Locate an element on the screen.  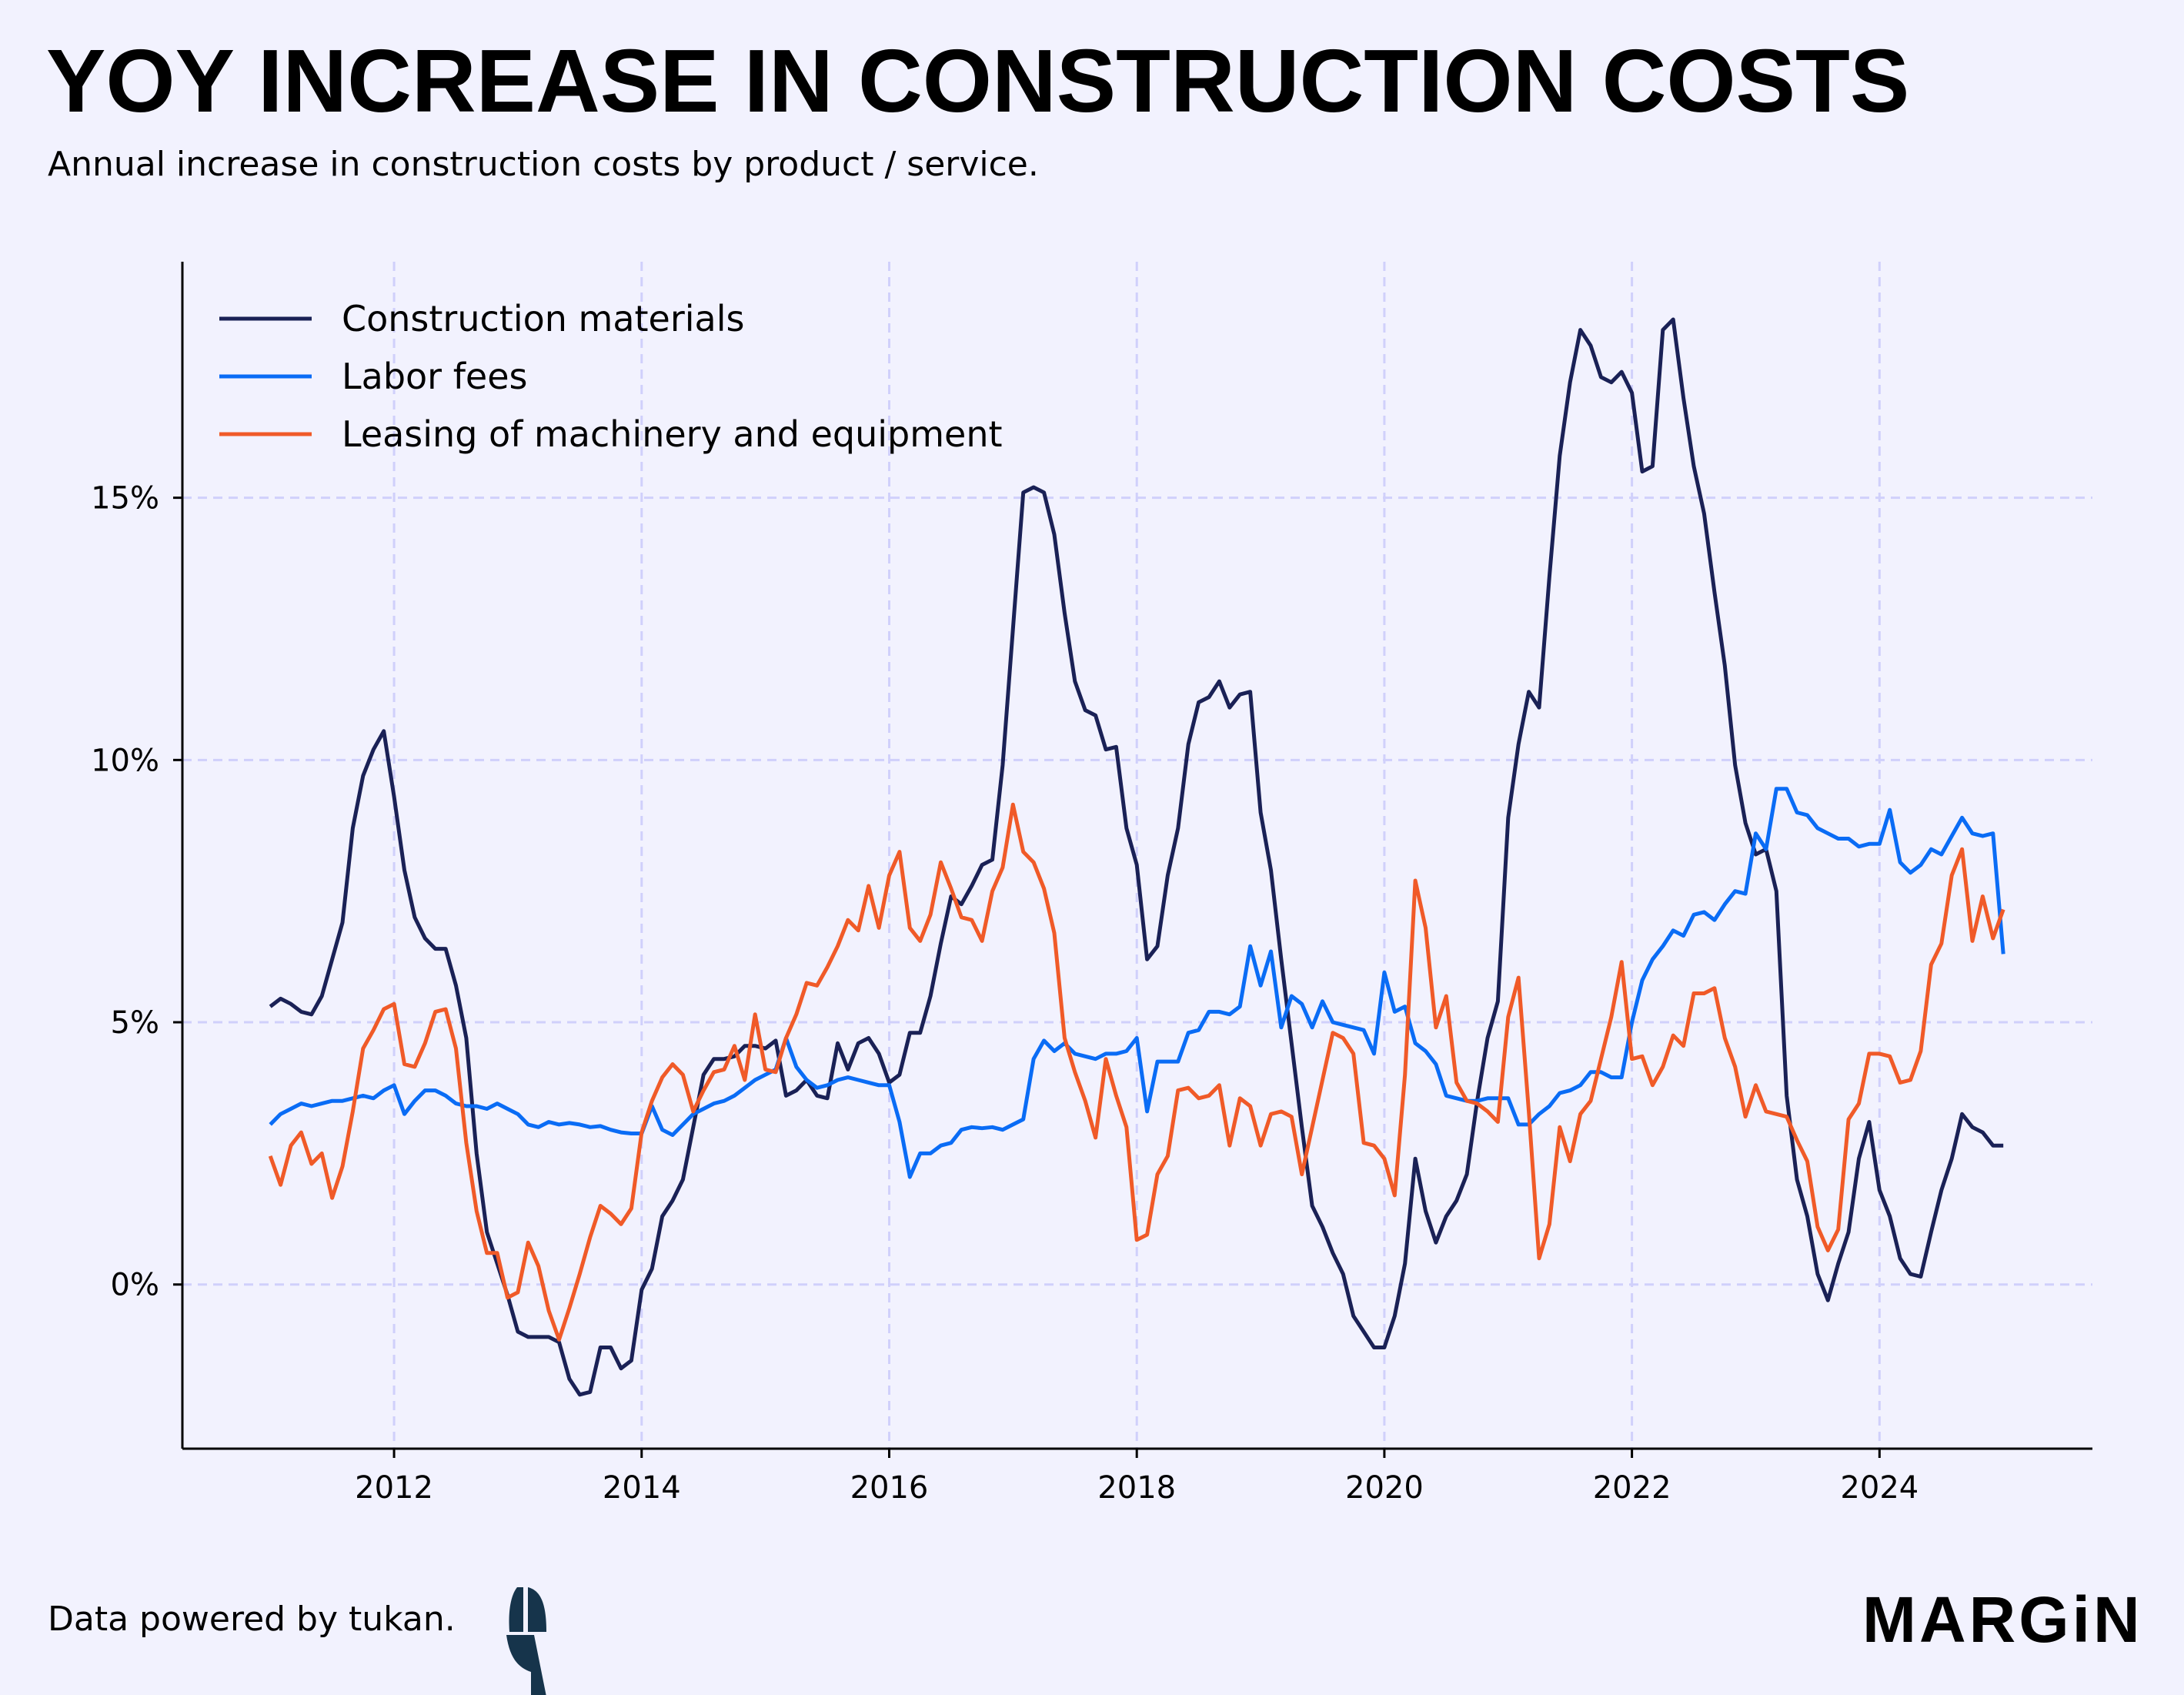
y-tick-label: 10% is located at coordinates (125, 760).